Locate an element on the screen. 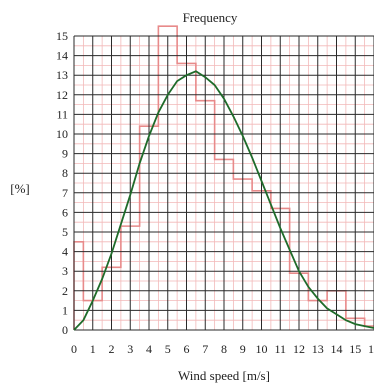  y-tick-label: 12 is located at coordinates (62, 95).